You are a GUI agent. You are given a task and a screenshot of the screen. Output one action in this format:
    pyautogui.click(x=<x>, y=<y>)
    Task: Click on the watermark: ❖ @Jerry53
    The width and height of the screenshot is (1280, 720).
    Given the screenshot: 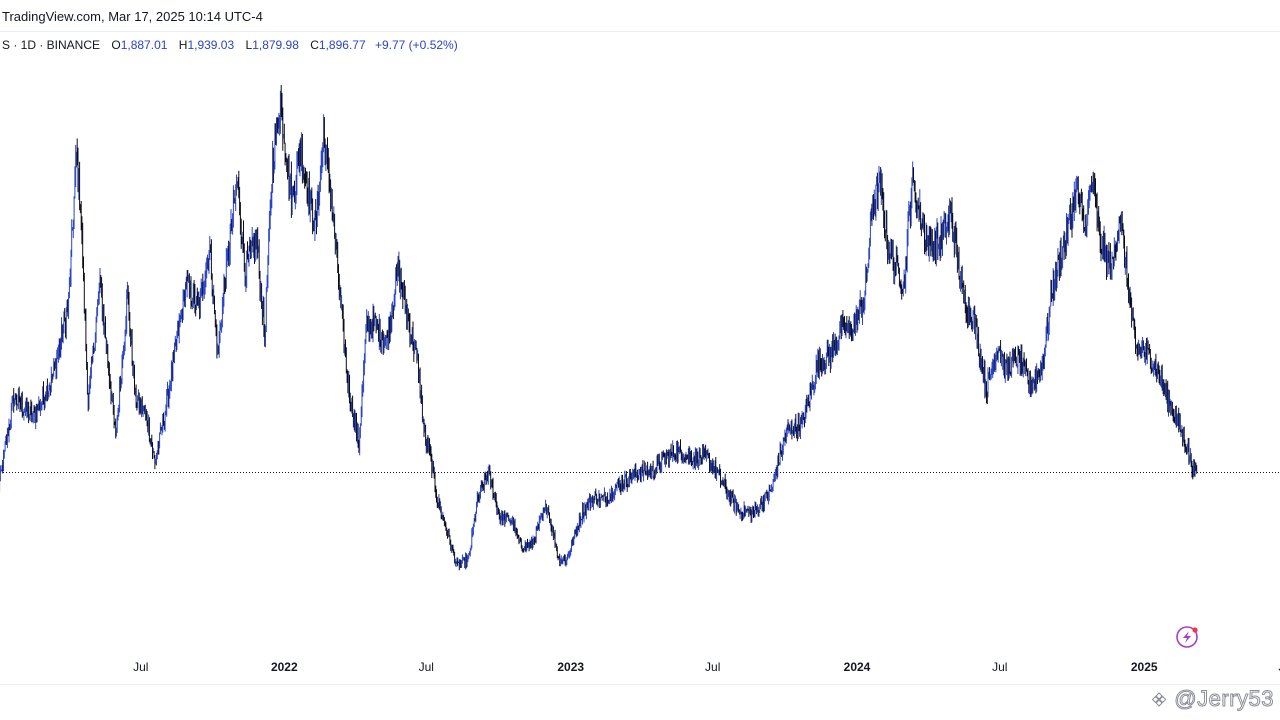 What is the action you would take?
    pyautogui.click(x=1212, y=699)
    